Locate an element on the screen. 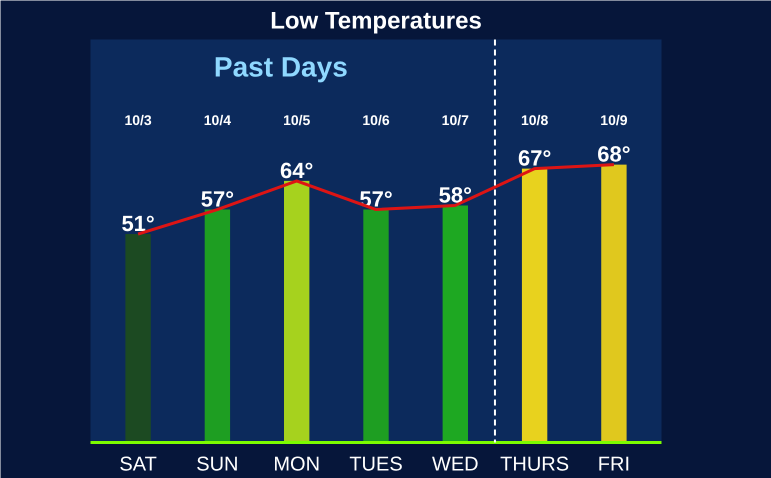 The height and width of the screenshot is (478, 771). text: 10/5 is located at coordinates (297, 120).